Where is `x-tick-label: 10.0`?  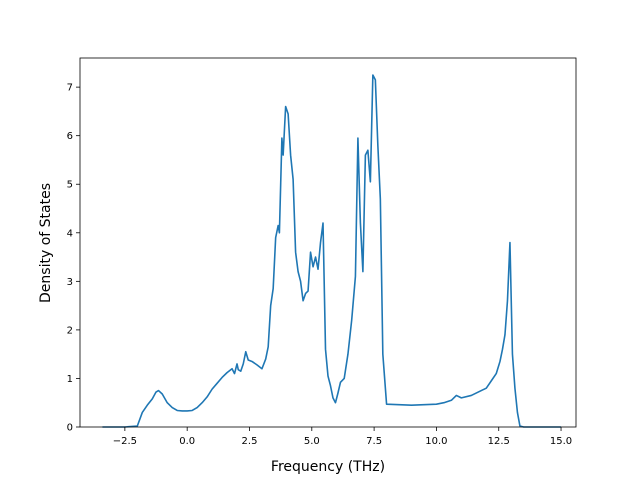
x-tick-label: 10.0 is located at coordinates (436, 441).